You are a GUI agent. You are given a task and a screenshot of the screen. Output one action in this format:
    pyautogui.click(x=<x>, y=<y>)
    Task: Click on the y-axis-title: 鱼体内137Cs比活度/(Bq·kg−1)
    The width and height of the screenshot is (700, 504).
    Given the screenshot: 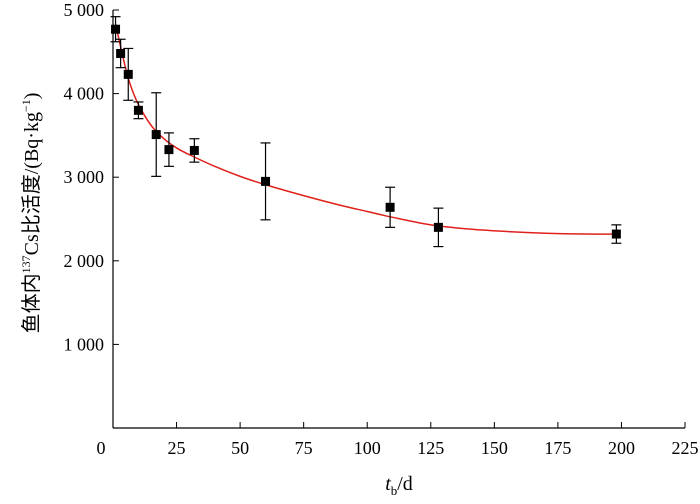 What is the action you would take?
    pyautogui.click(x=31, y=213)
    